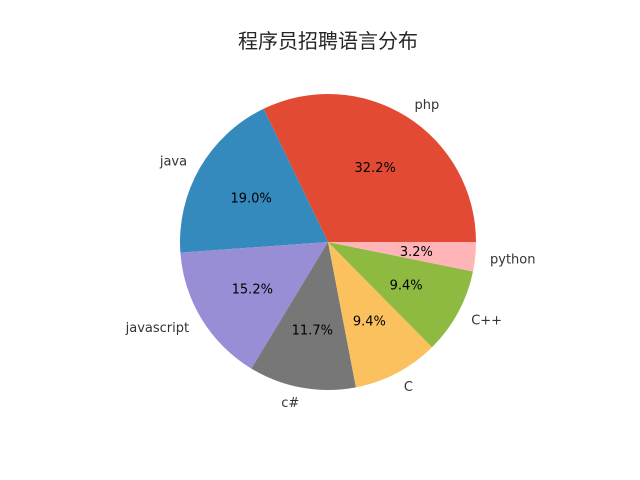  What do you see at coordinates (250, 199) in the screenshot?
I see `slice-percent-label: 19.0%` at bounding box center [250, 199].